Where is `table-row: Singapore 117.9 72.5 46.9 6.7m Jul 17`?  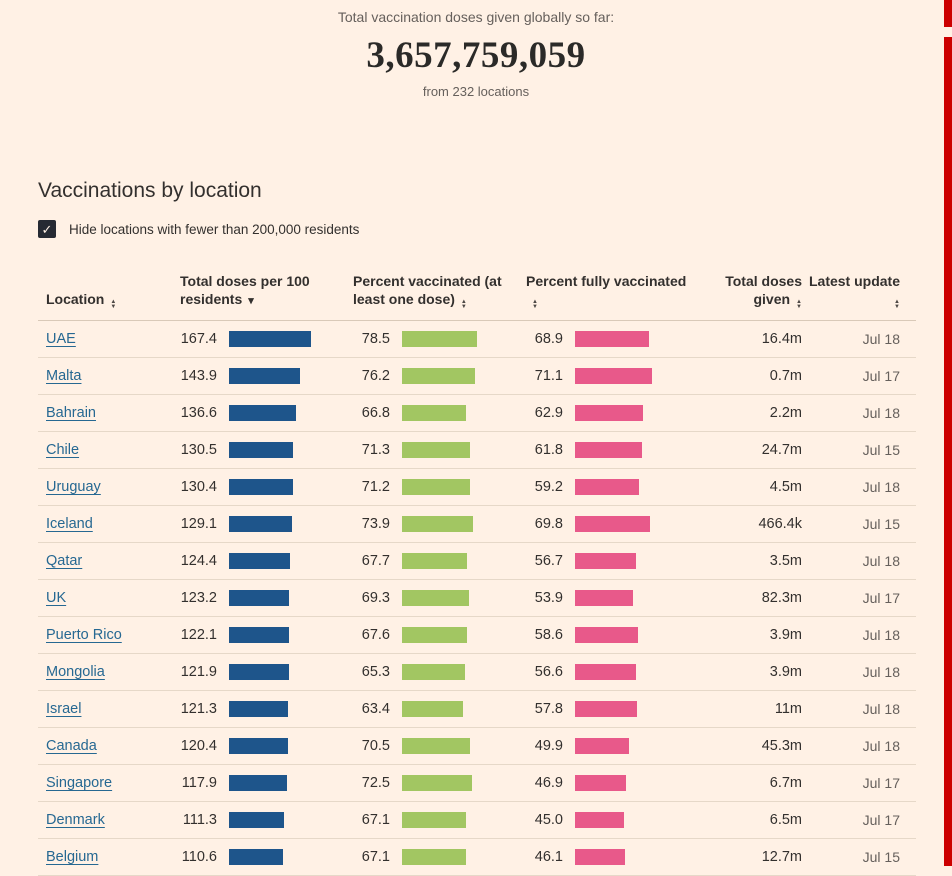
table-row: Singapore 117.9 72.5 46.9 6.7m Jul 17 is located at coordinates (477, 783).